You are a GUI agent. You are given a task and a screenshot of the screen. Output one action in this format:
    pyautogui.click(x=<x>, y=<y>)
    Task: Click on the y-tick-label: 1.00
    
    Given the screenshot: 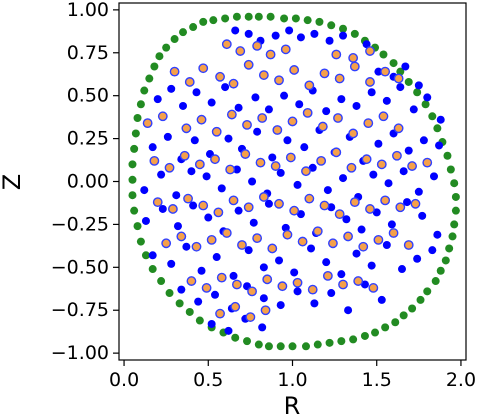 What is the action you would take?
    pyautogui.click(x=88, y=10)
    